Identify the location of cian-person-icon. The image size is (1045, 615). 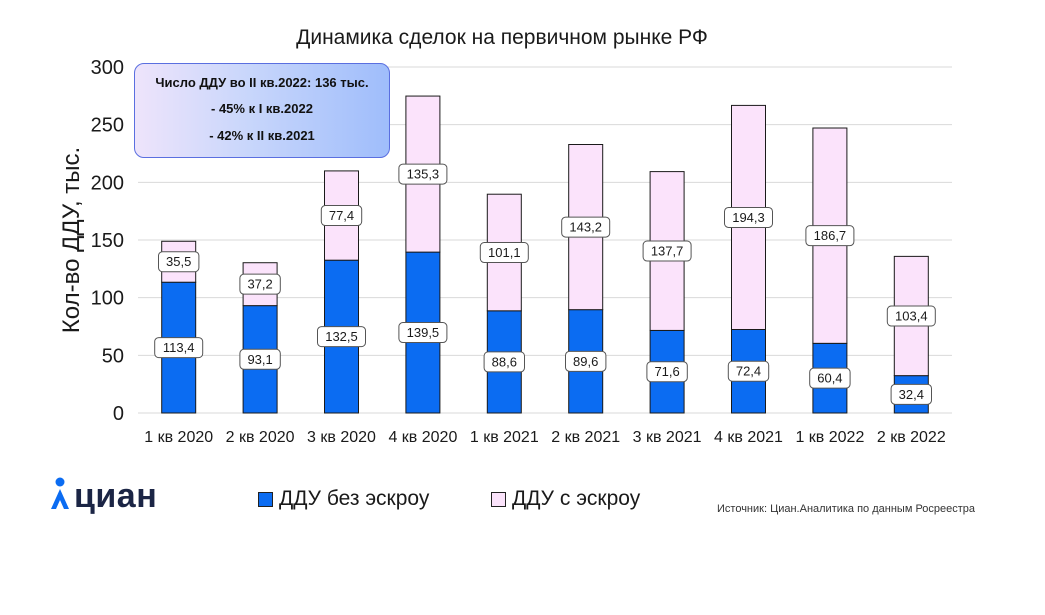
(60, 496).